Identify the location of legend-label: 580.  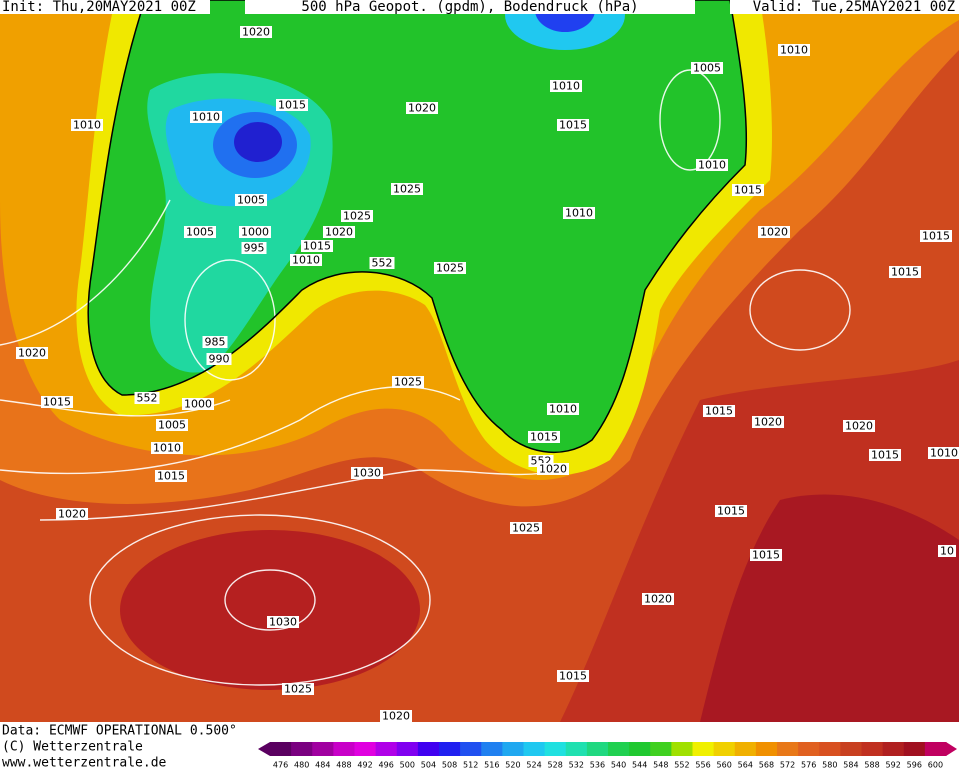
(829, 765).